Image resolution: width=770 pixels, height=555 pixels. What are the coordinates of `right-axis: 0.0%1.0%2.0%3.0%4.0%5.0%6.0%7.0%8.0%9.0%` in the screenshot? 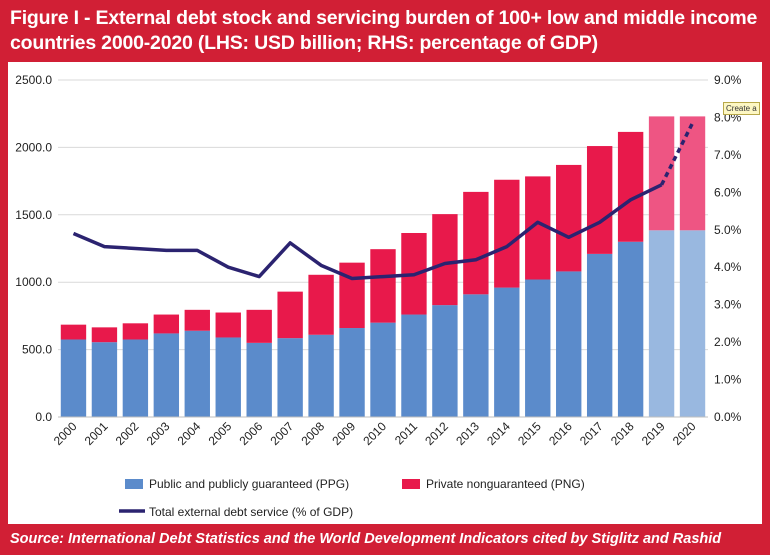 It's located at (728, 248).